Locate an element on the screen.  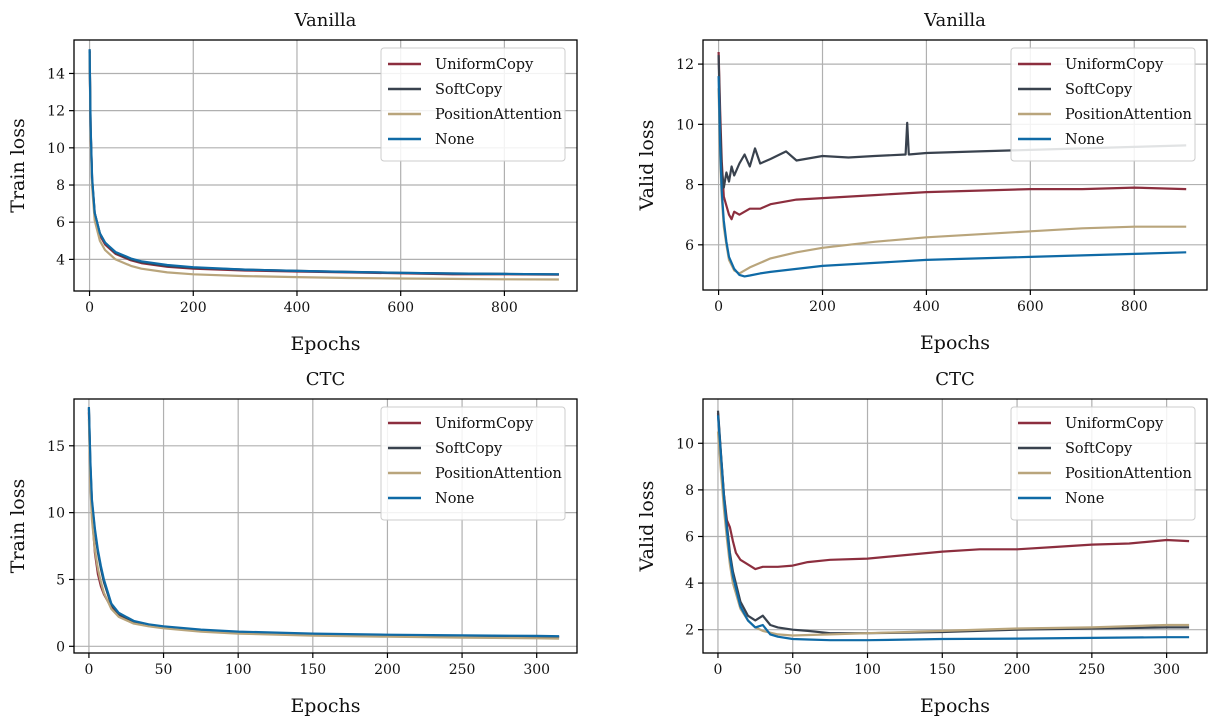
y-tick-label: 14 is located at coordinates (56, 74).